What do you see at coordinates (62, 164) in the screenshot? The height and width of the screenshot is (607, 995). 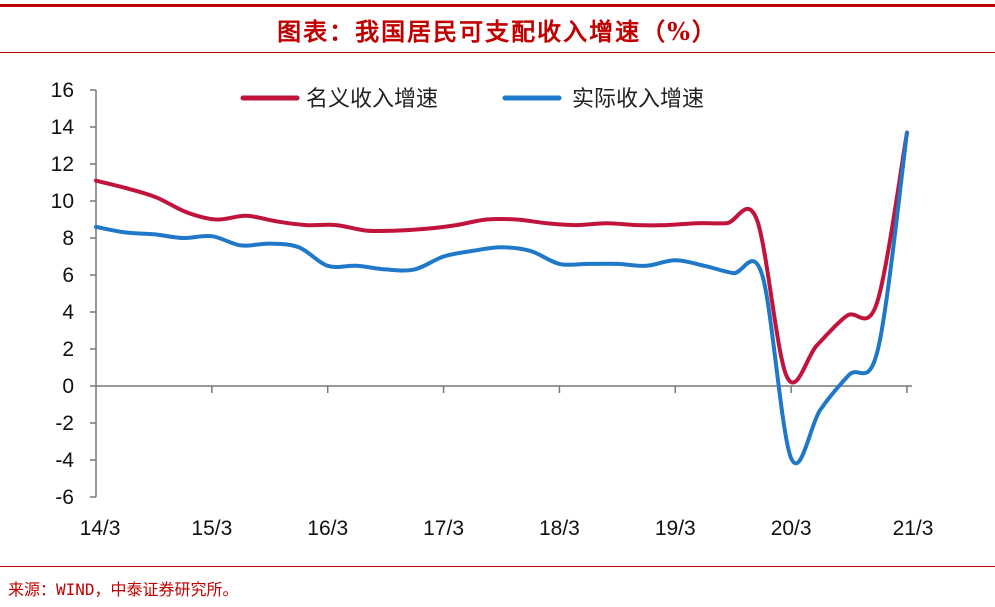 I see `y-tick-label: 12` at bounding box center [62, 164].